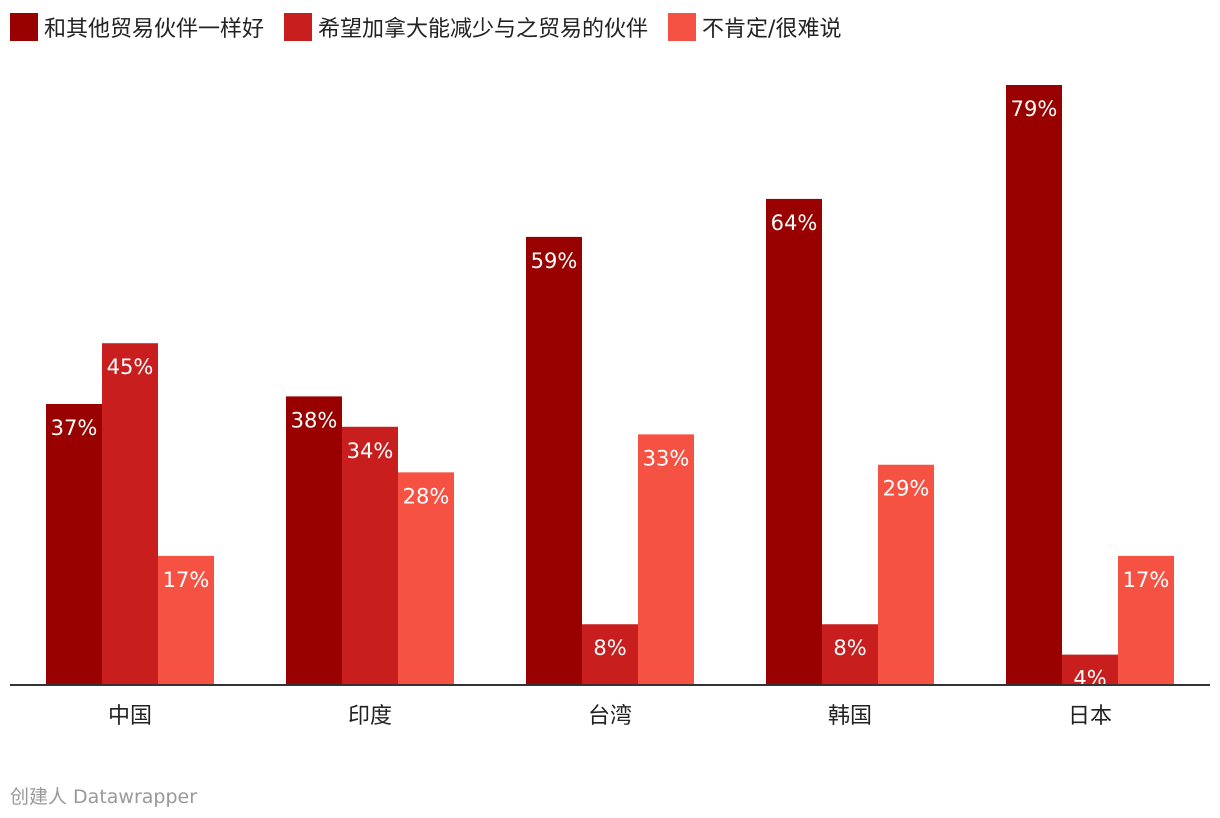  I want to click on legend-swatch-unsure, so click(682, 27).